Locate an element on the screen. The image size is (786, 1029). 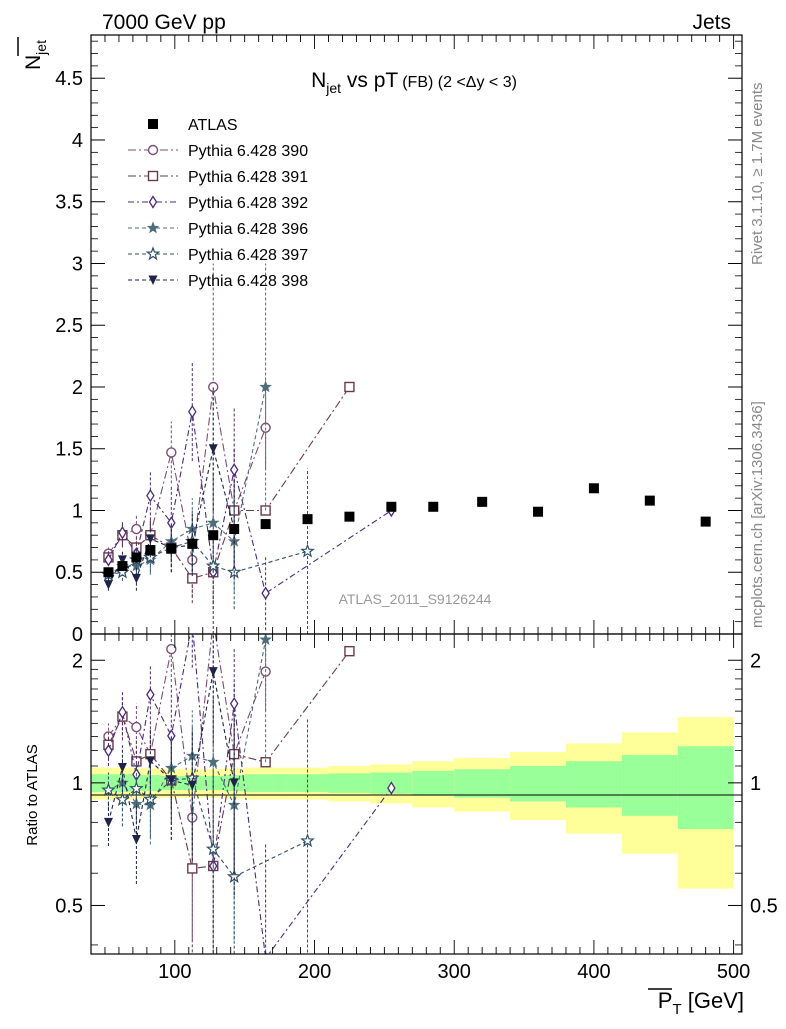
series-6-line-ratio is located at coordinates (171, 755).